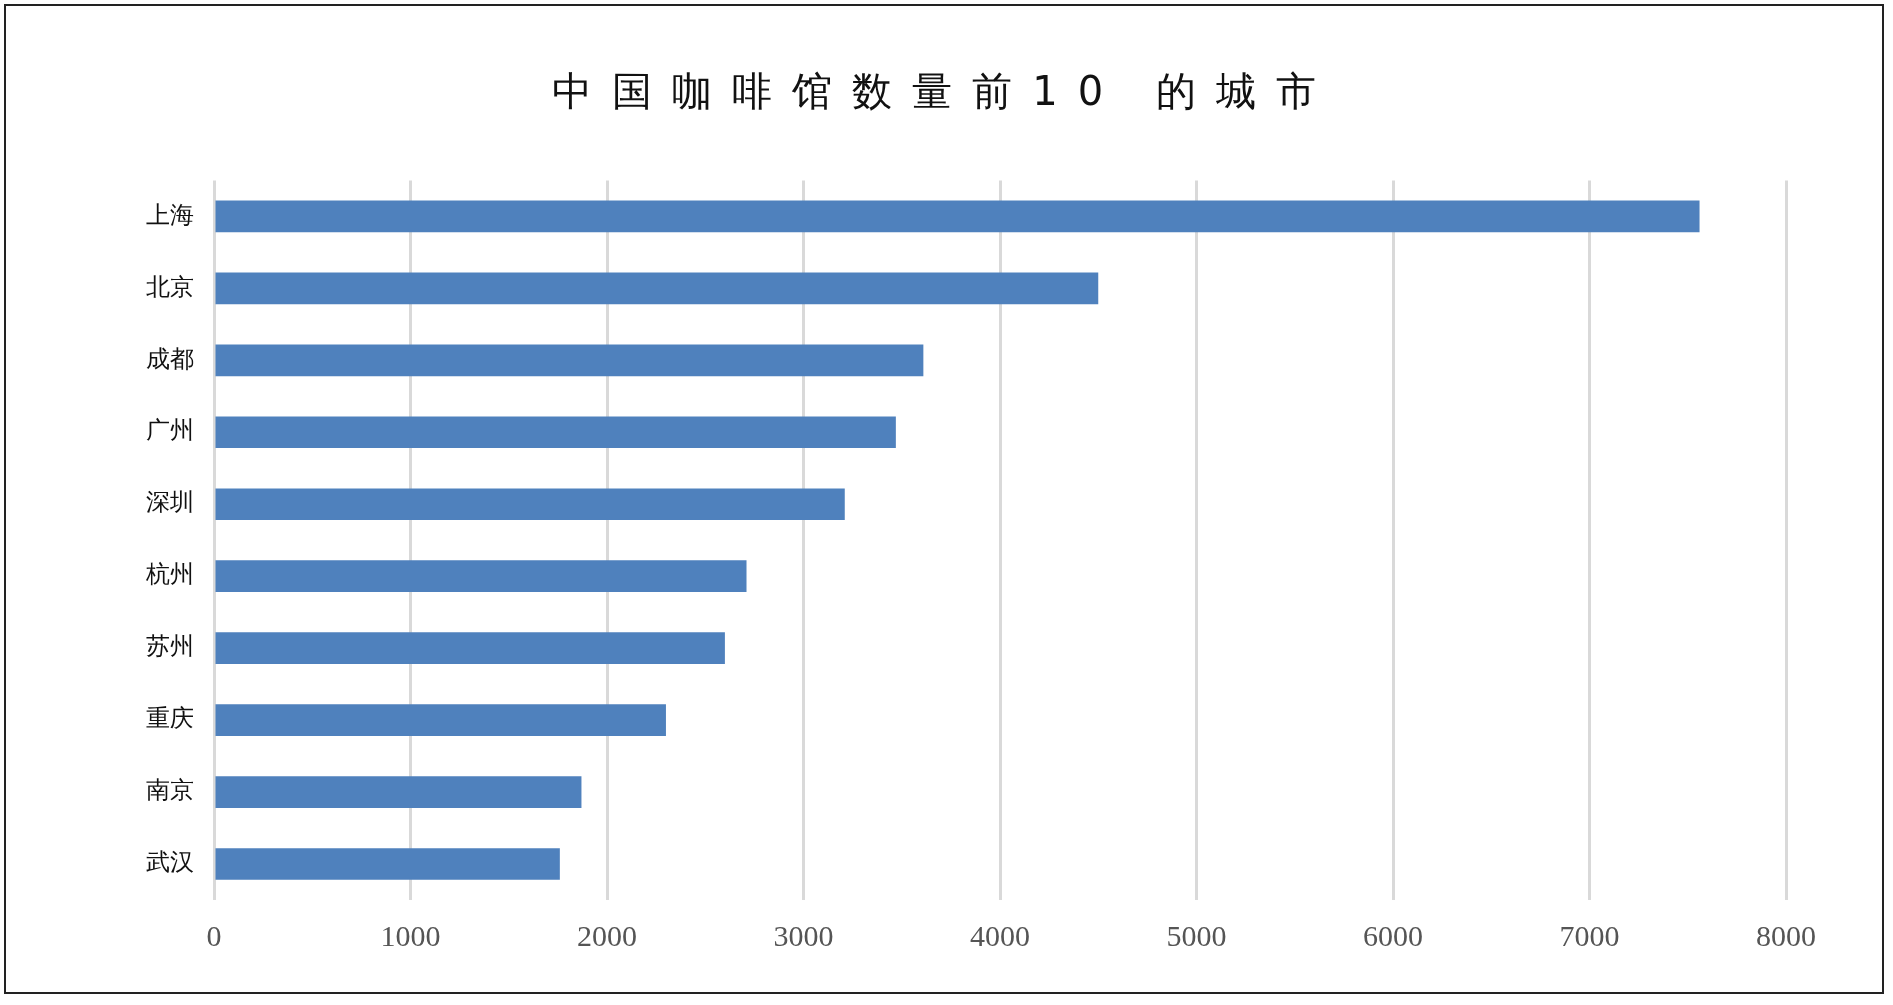  Describe the element at coordinates (1589, 935) in the screenshot. I see `x-tick-label: 7000` at that location.